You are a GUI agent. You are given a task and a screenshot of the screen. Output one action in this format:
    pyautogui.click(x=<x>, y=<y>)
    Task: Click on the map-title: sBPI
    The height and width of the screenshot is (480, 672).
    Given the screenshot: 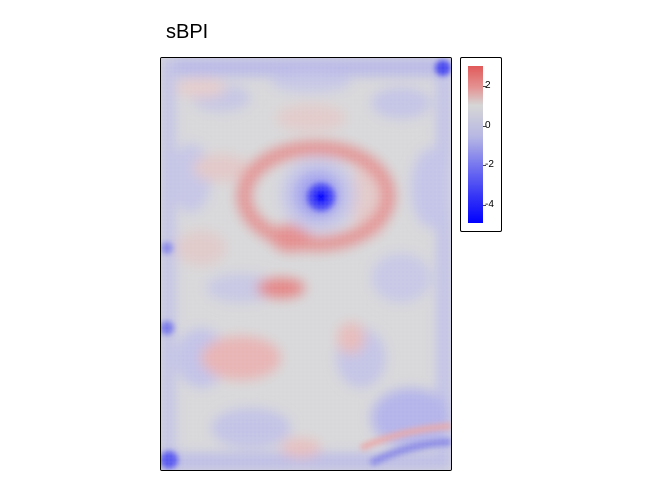 What is the action you would take?
    pyautogui.click(x=187, y=32)
    